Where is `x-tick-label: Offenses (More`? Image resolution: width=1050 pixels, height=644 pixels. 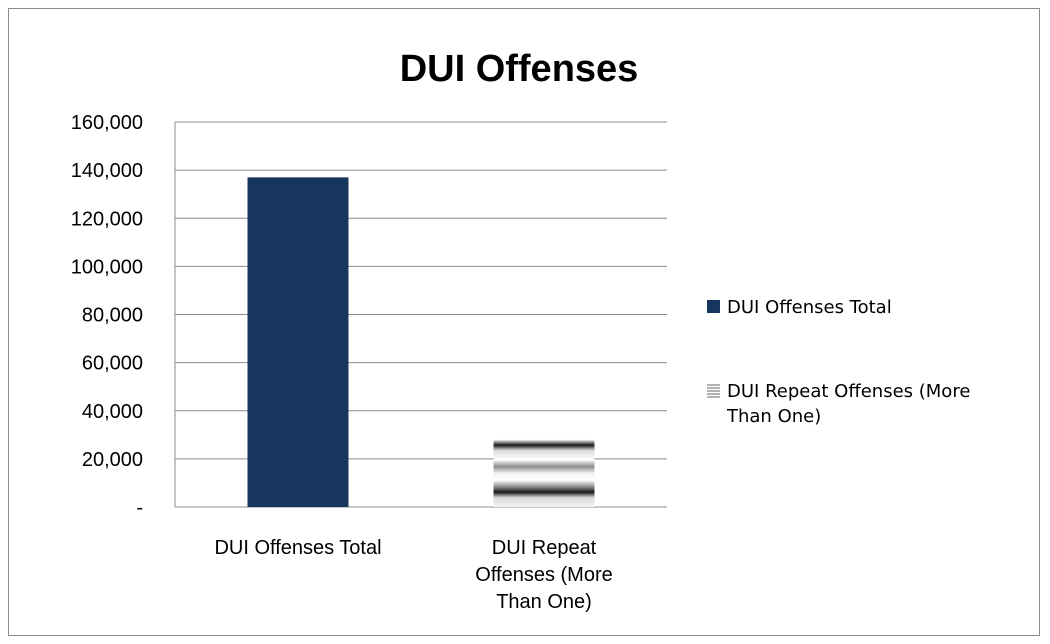
x-tick-label: Offenses (More is located at coordinates (543, 575).